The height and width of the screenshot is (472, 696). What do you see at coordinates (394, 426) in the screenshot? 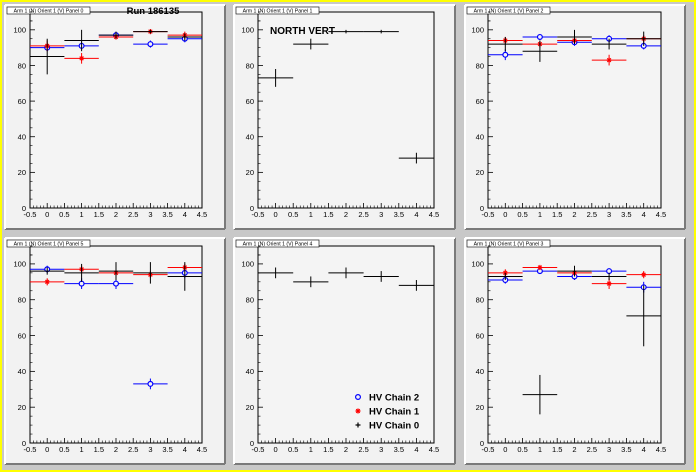
I see `legend-label: HV Chain 0` at bounding box center [394, 426].